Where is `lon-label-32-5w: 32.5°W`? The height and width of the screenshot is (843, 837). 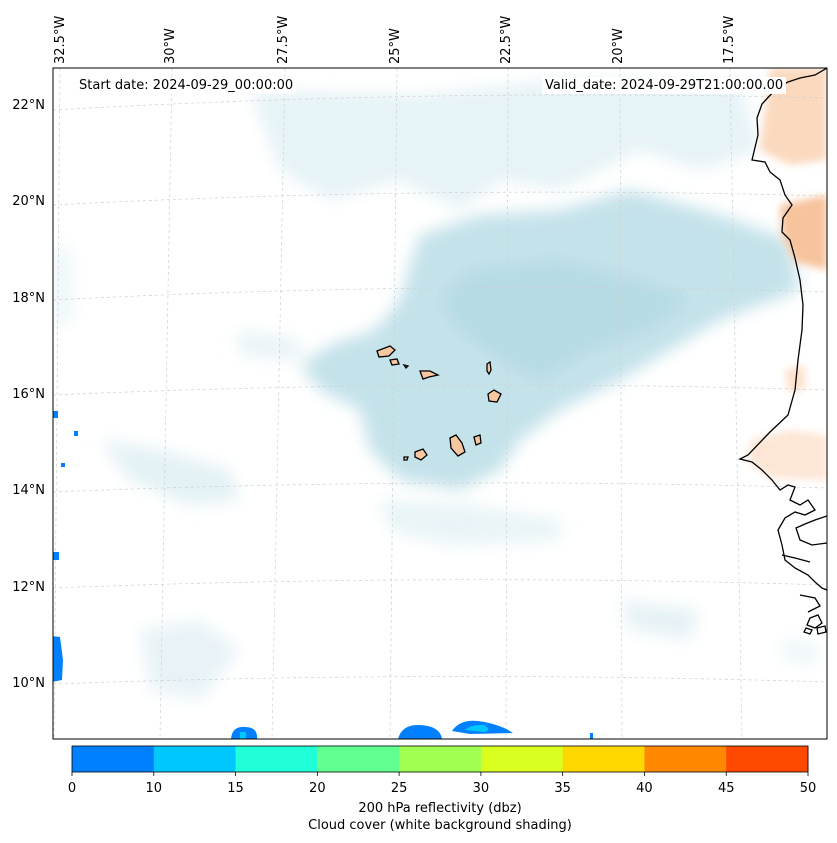 lon-label-32-5w: 32.5°W is located at coordinates (60, 39).